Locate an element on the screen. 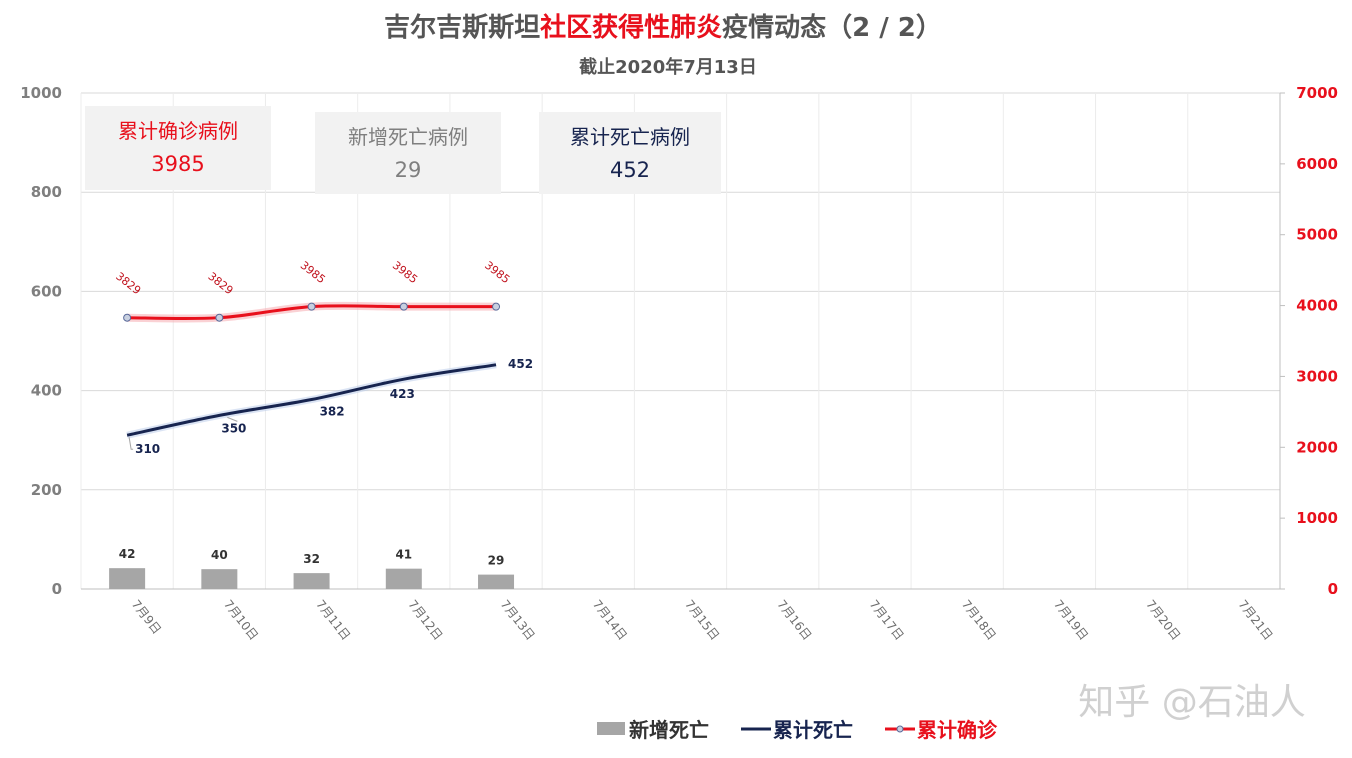  x-axis-tick-label: 7月18日 is located at coordinates (979, 620).